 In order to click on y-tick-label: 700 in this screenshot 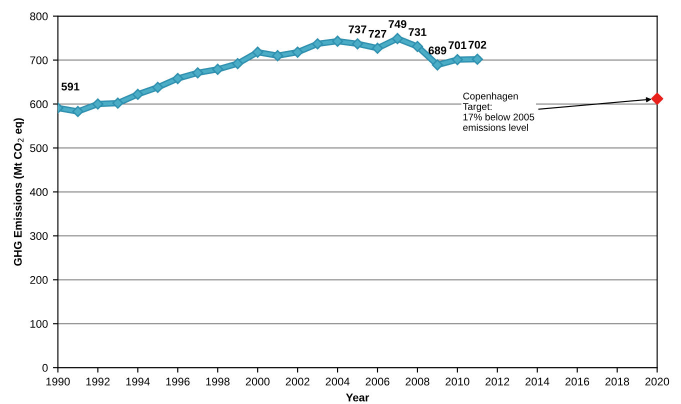, I will do `click(39, 60)`.